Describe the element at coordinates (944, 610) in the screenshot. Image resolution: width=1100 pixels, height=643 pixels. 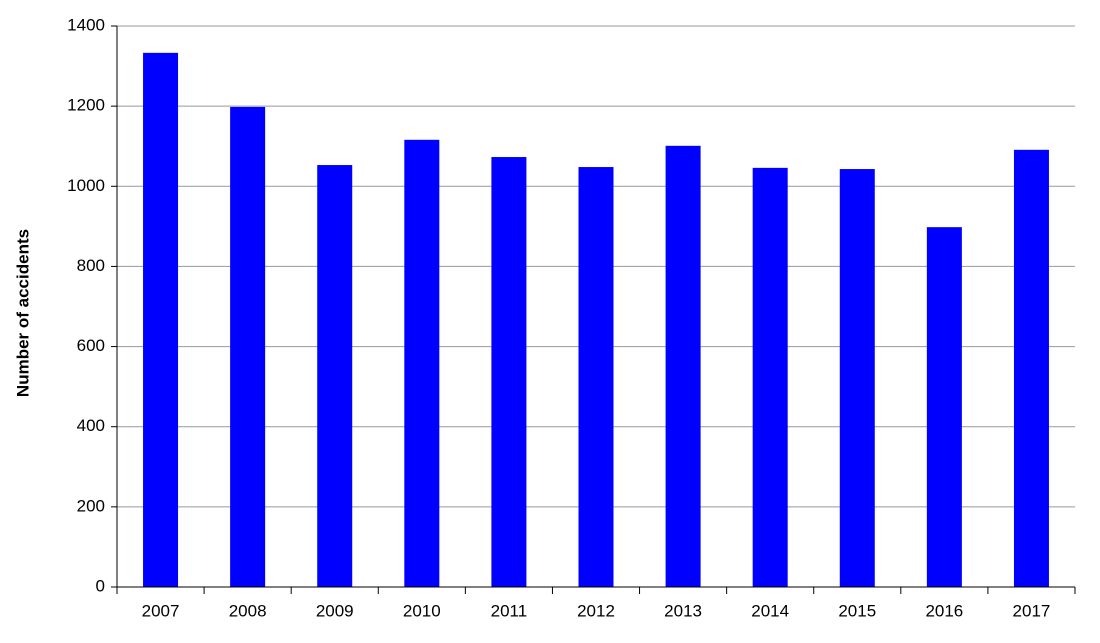
I see `x-tick-label: 2016` at that location.